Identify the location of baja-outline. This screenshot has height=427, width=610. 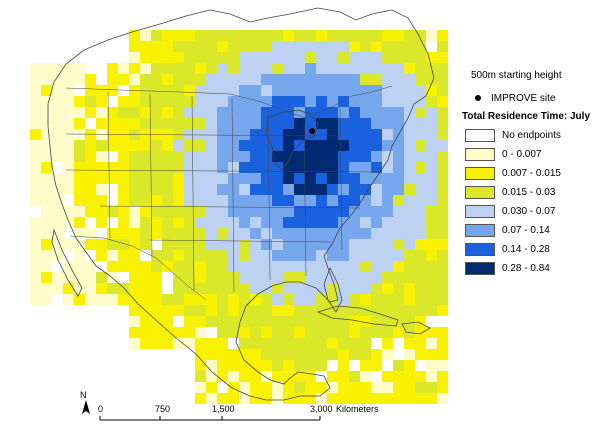
(67, 262).